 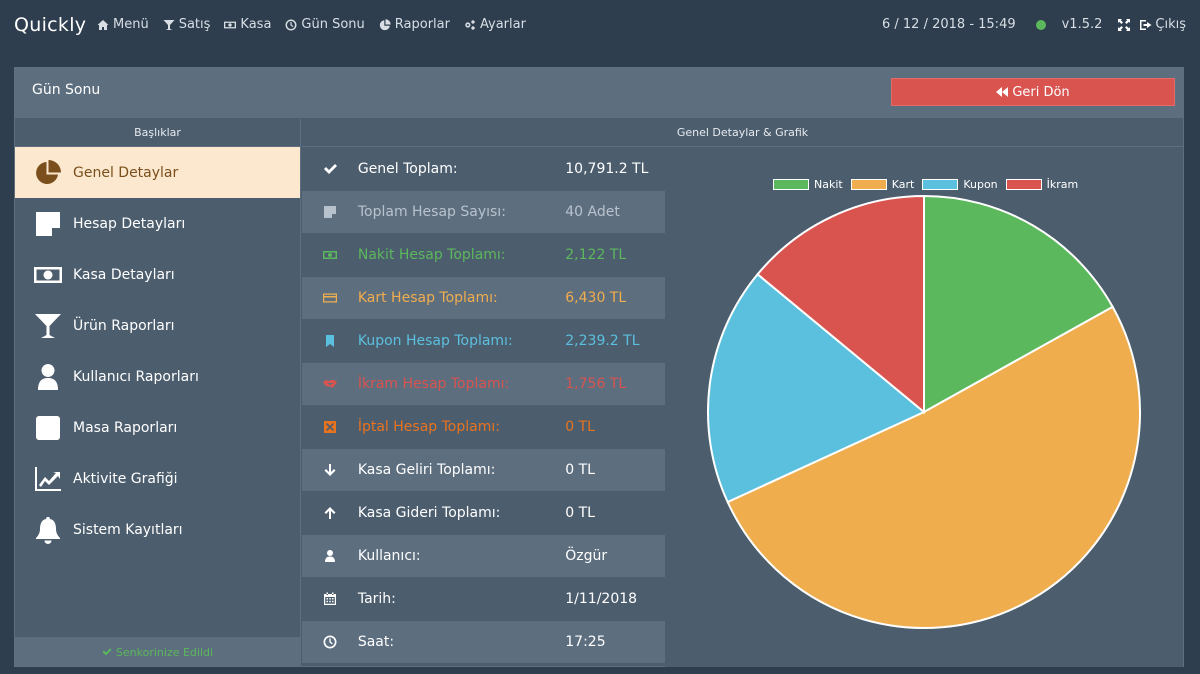 What do you see at coordinates (125, 427) in the screenshot?
I see `sidebar-item-label: Masa Raporları` at bounding box center [125, 427].